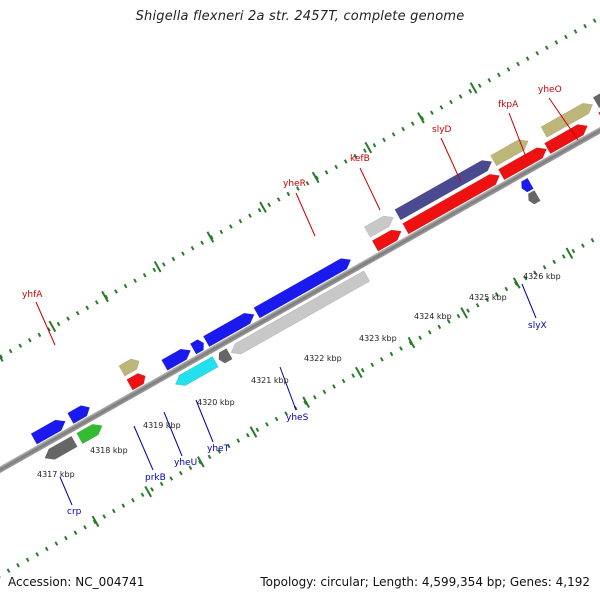 The width and height of the screenshot is (600, 600). I want to click on leader-prkB, so click(143, 448).